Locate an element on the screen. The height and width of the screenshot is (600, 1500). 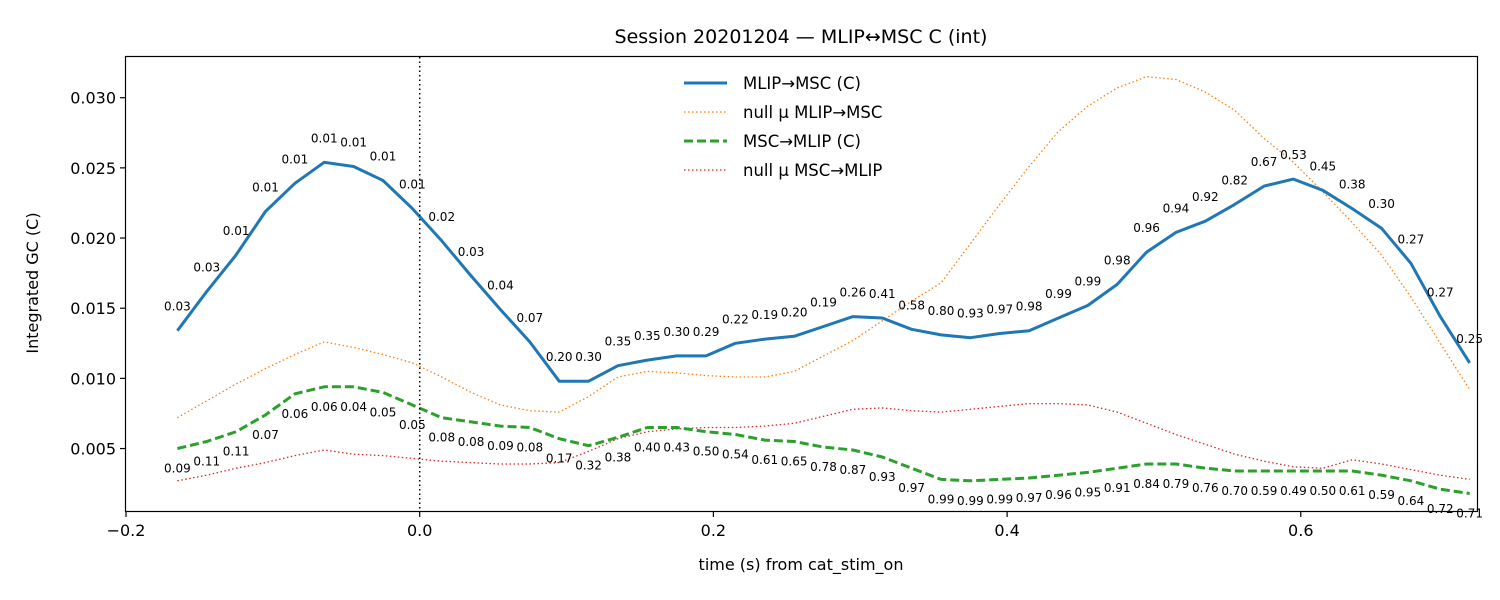
pvalue-label-bottom: 0.79 is located at coordinates (1176, 484).